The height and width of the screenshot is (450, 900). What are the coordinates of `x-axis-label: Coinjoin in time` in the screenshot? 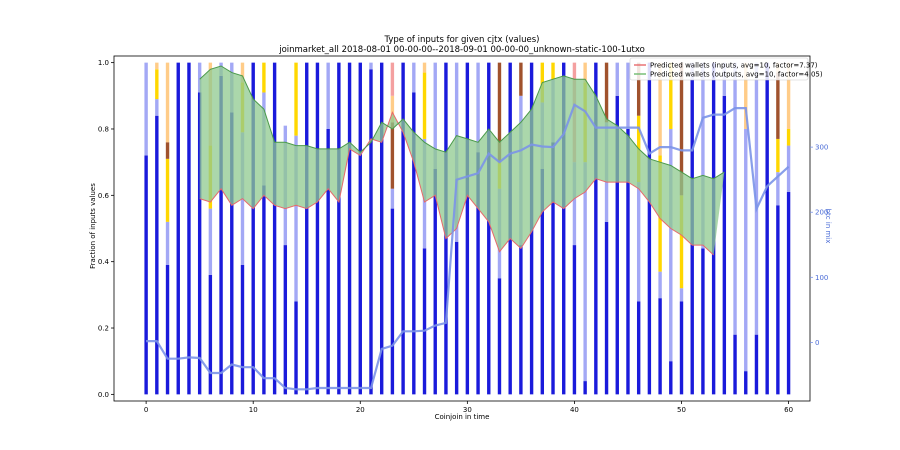 It's located at (462, 417).